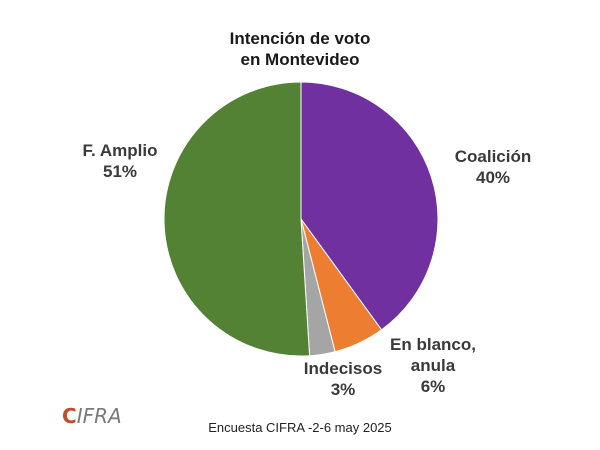 This screenshot has height=450, width=600. I want to click on chart-title: Intención de voto en Montevideo, so click(300, 49).